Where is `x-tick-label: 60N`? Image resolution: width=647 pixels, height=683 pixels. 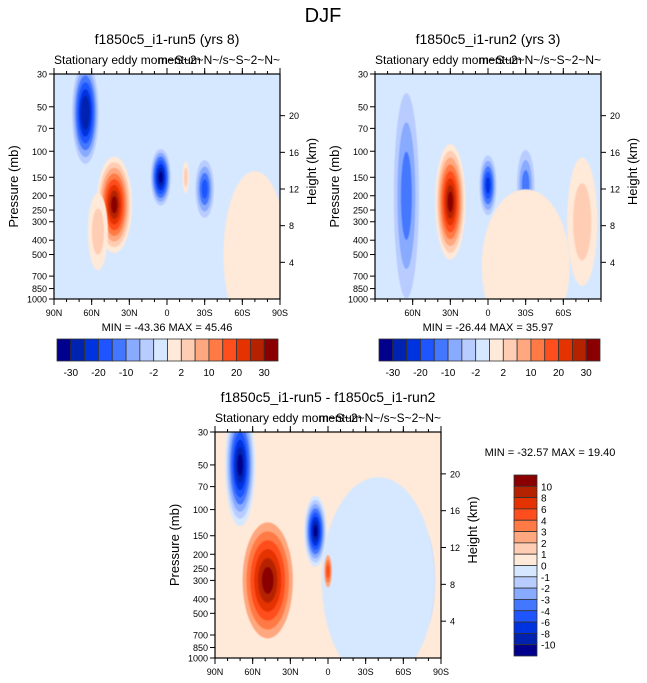 x-tick-label: 60N is located at coordinates (91, 313).